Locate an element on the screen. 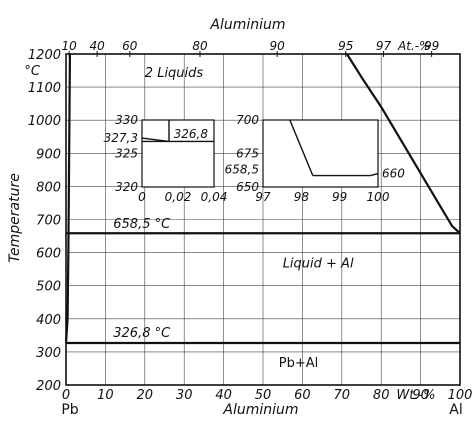 Image resolution: width=474 pixels, height=423 pixels. y-tick-label: 1200 is located at coordinates (44, 55).